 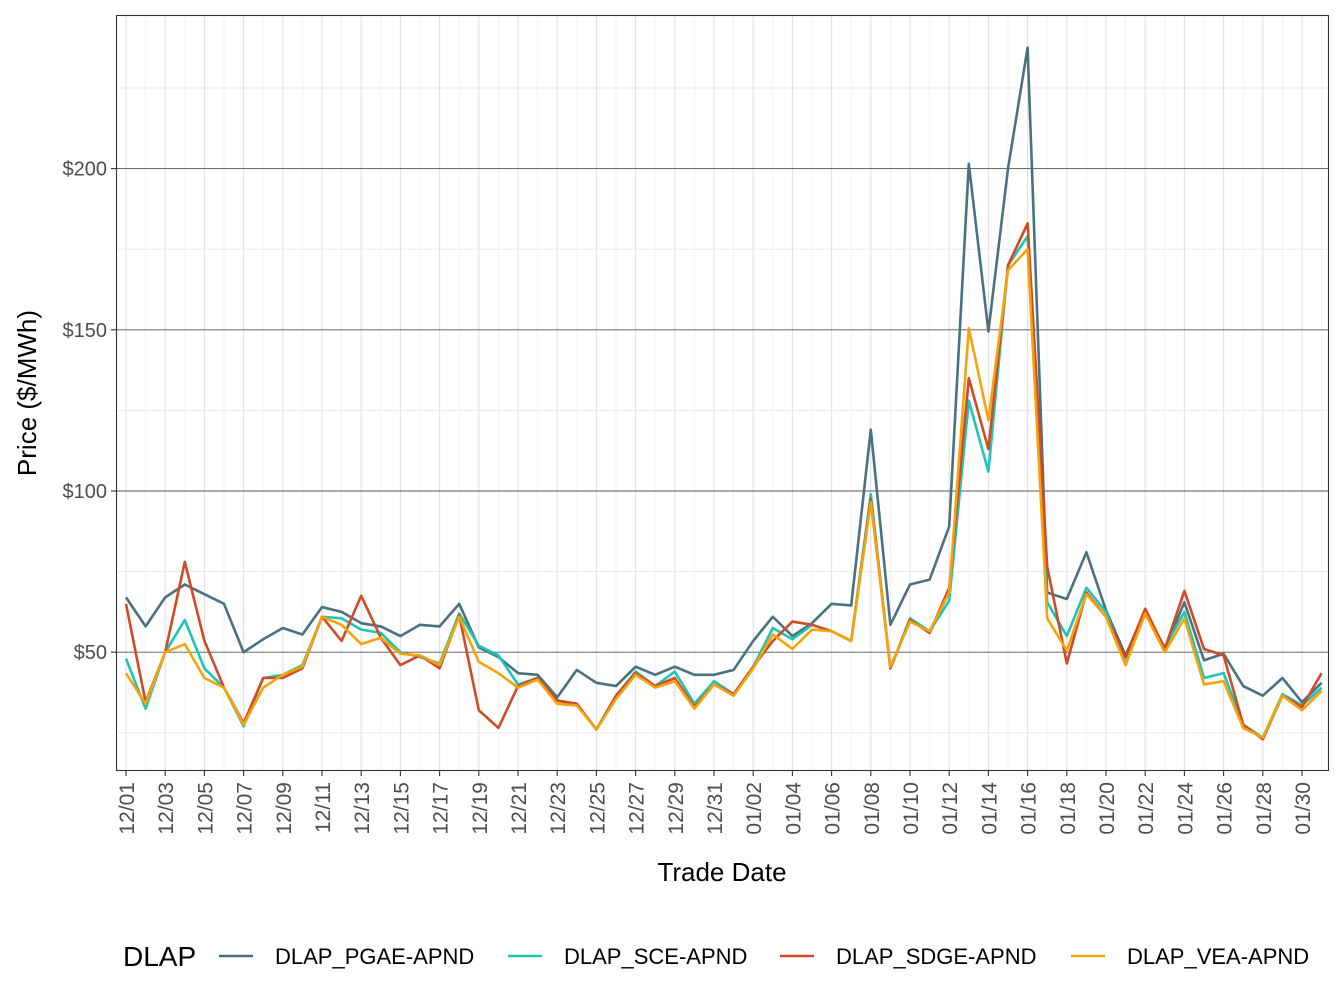 What do you see at coordinates (401, 808) in the screenshot?
I see `x-tick-label: 12/15` at bounding box center [401, 808].